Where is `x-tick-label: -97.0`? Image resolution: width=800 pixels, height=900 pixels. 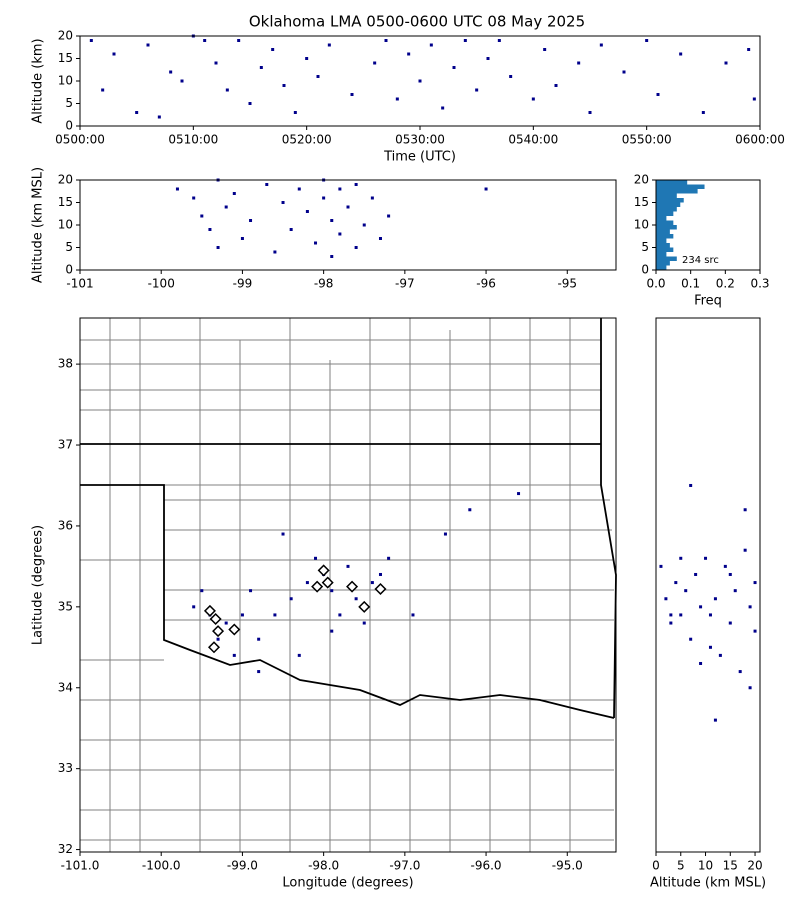 x-tick-label: -97.0 is located at coordinates (404, 866).